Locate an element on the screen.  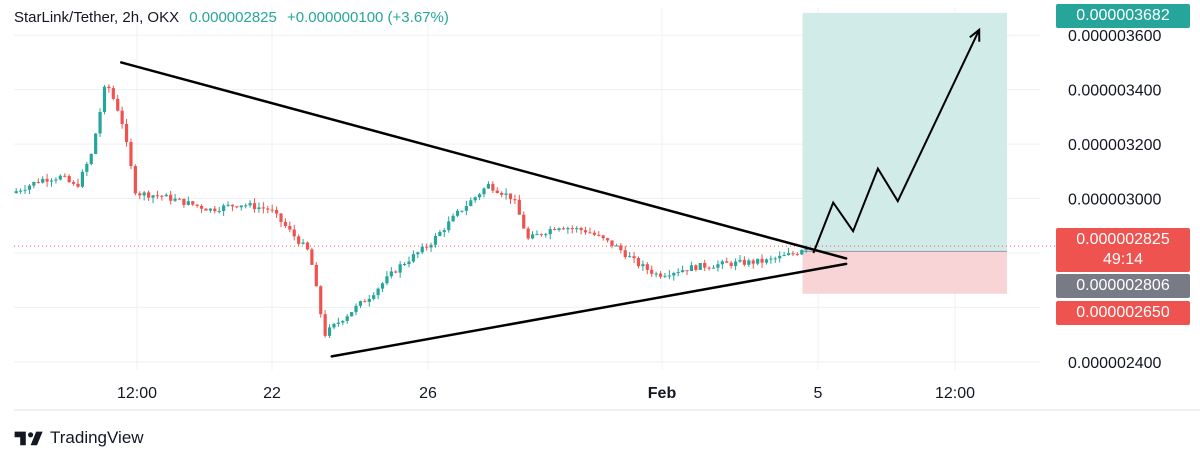
x-axis-labels: 12:00 22 26 Feb 5 12:00 is located at coordinates (546, 393).